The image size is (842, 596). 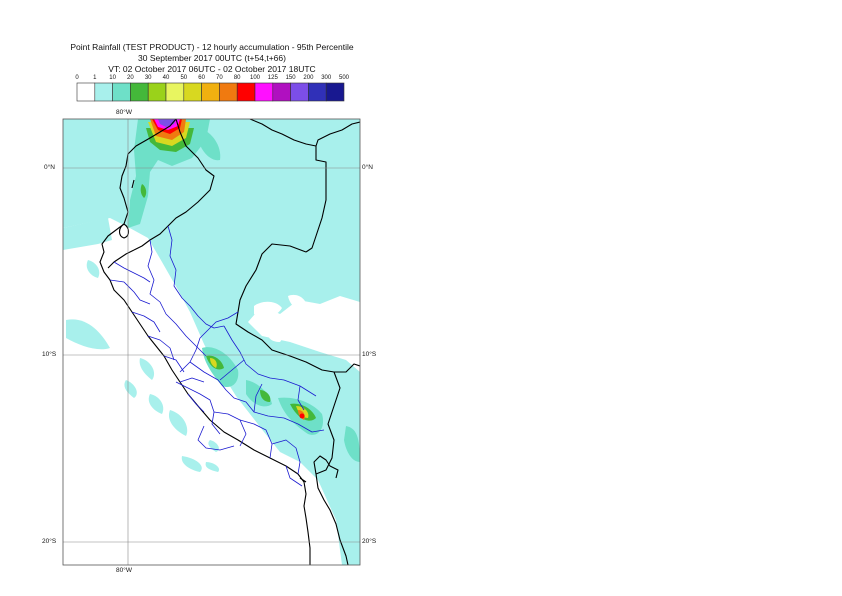 What do you see at coordinates (335, 92) in the screenshot?
I see `legend-color-box` at bounding box center [335, 92].